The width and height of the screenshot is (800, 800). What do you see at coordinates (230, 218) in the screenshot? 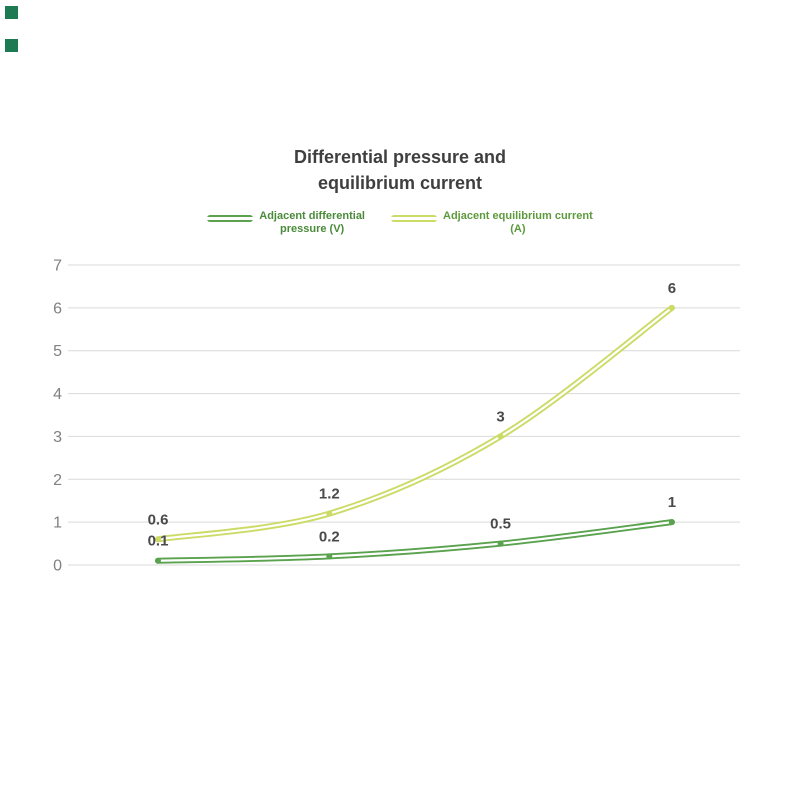
I see `legend-swatch-differential-pressure-icon` at bounding box center [230, 218].